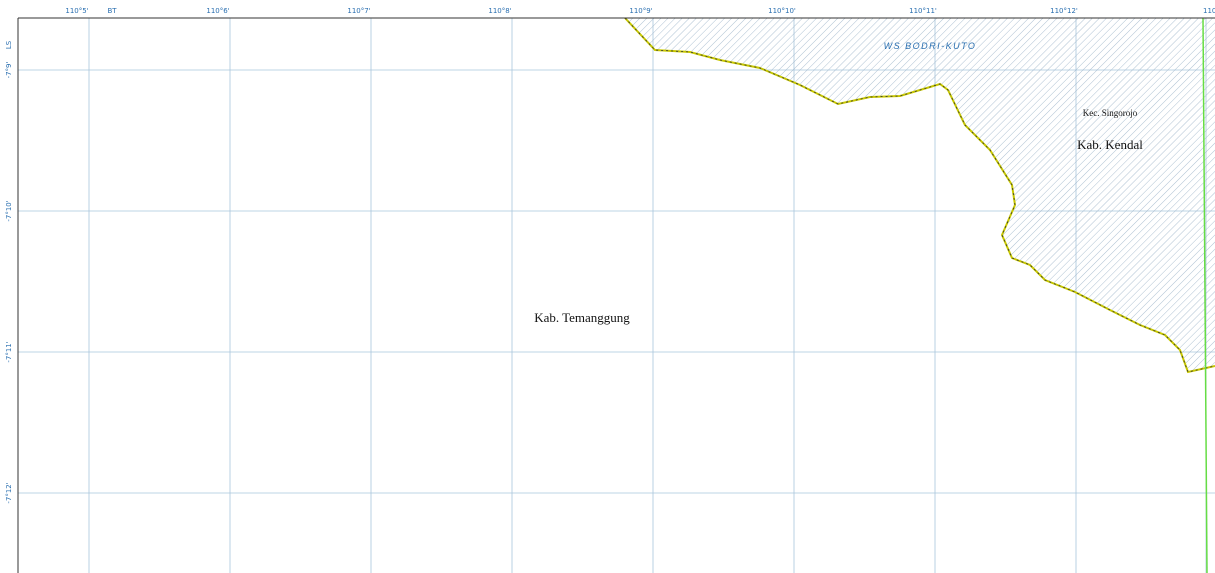  I want to click on longitude-label: 110°12', so click(1064, 11).